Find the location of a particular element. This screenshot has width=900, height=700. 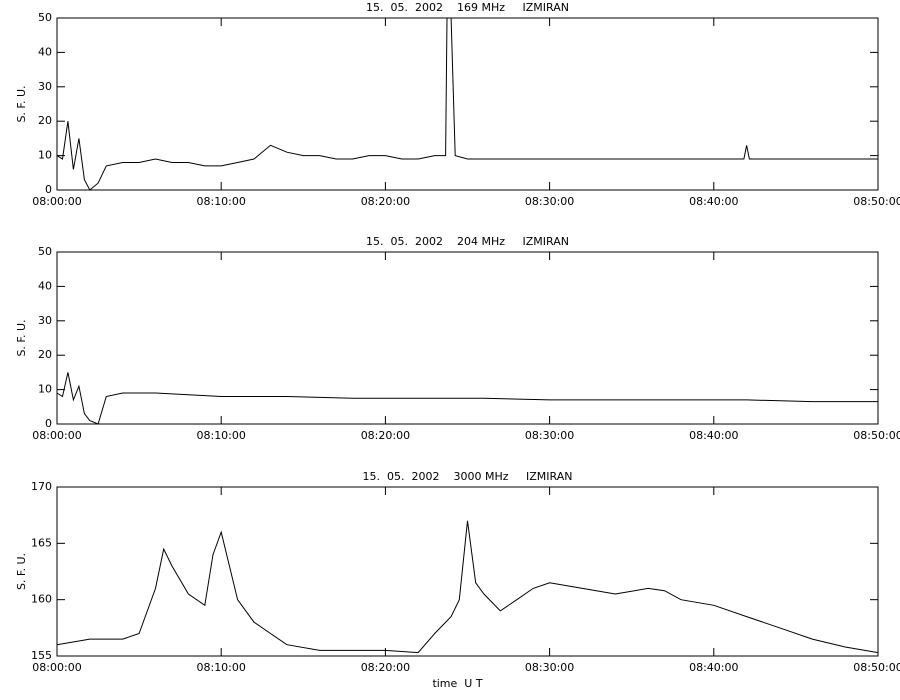

data-line is located at coordinates (467, 398).